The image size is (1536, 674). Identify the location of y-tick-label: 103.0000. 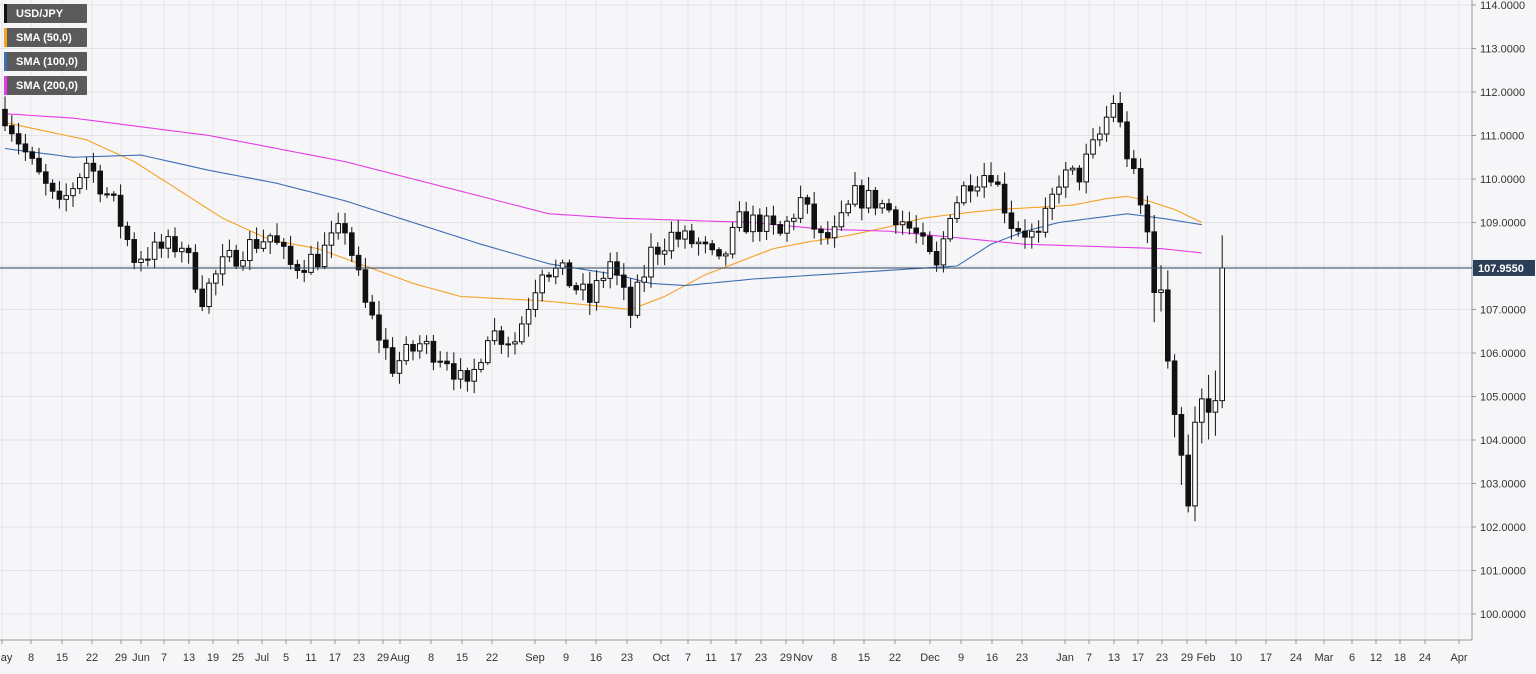
(1503, 485).